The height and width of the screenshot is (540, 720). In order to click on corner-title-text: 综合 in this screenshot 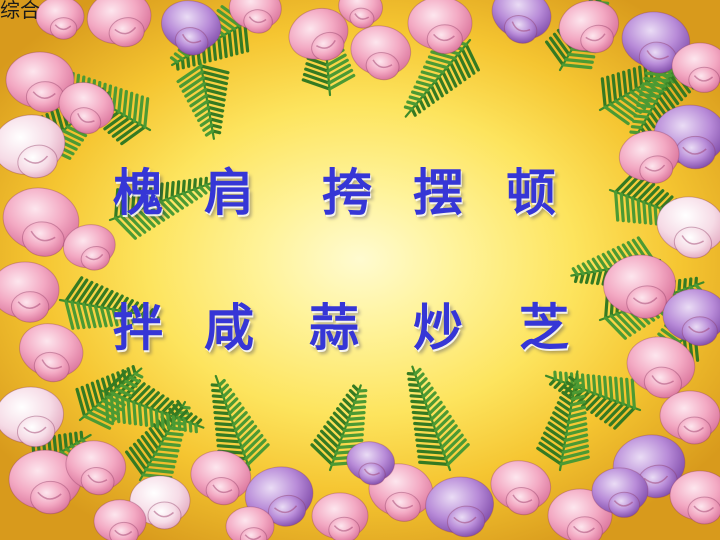, I will do `click(20, 11)`.